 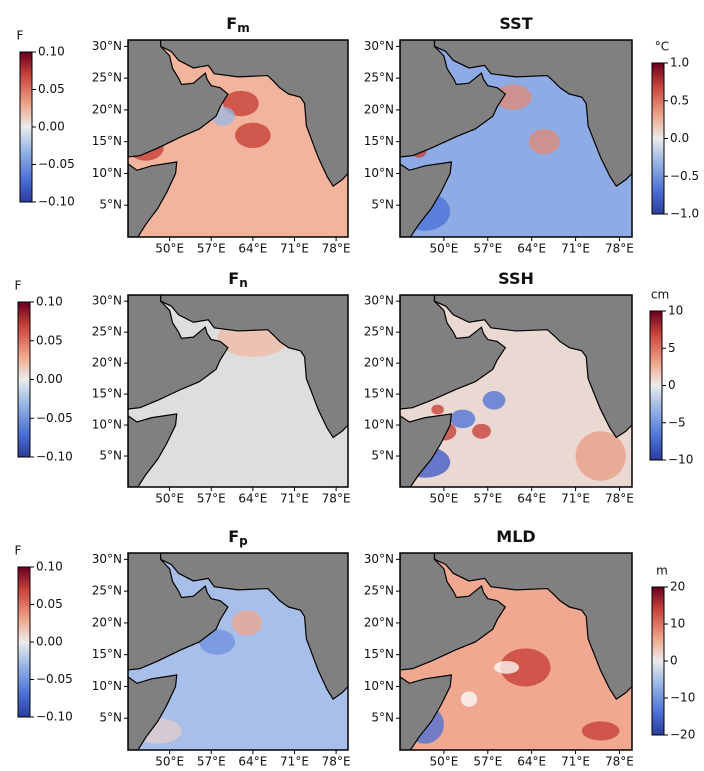 What do you see at coordinates (679, 100) in the screenshot?
I see `colorbar-tick-label: 0.5` at bounding box center [679, 100].